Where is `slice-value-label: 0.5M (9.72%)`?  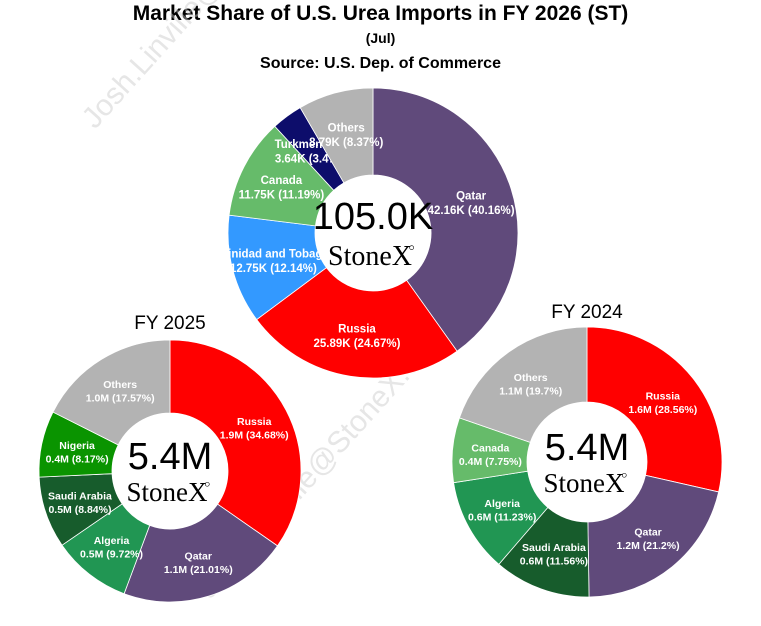
slice-value-label: 0.5M (9.72%) is located at coordinates (111, 554).